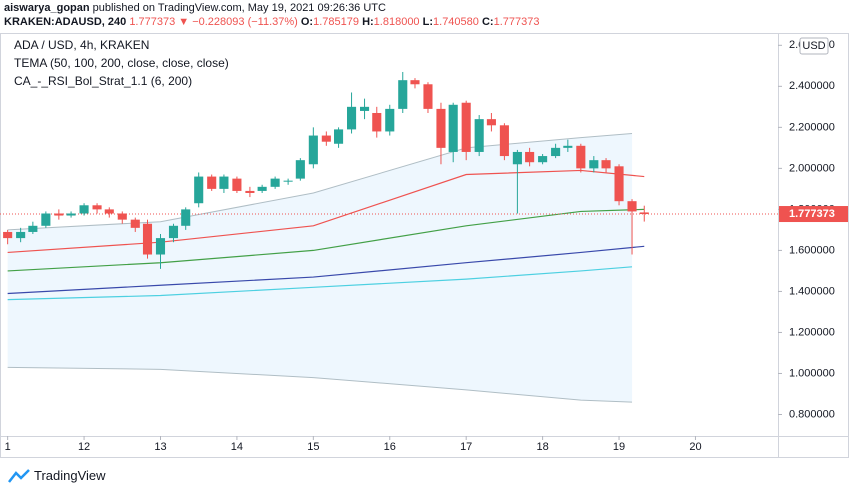  Describe the element at coordinates (152, 22) in the screenshot. I see `last: 1.777373` at that location.